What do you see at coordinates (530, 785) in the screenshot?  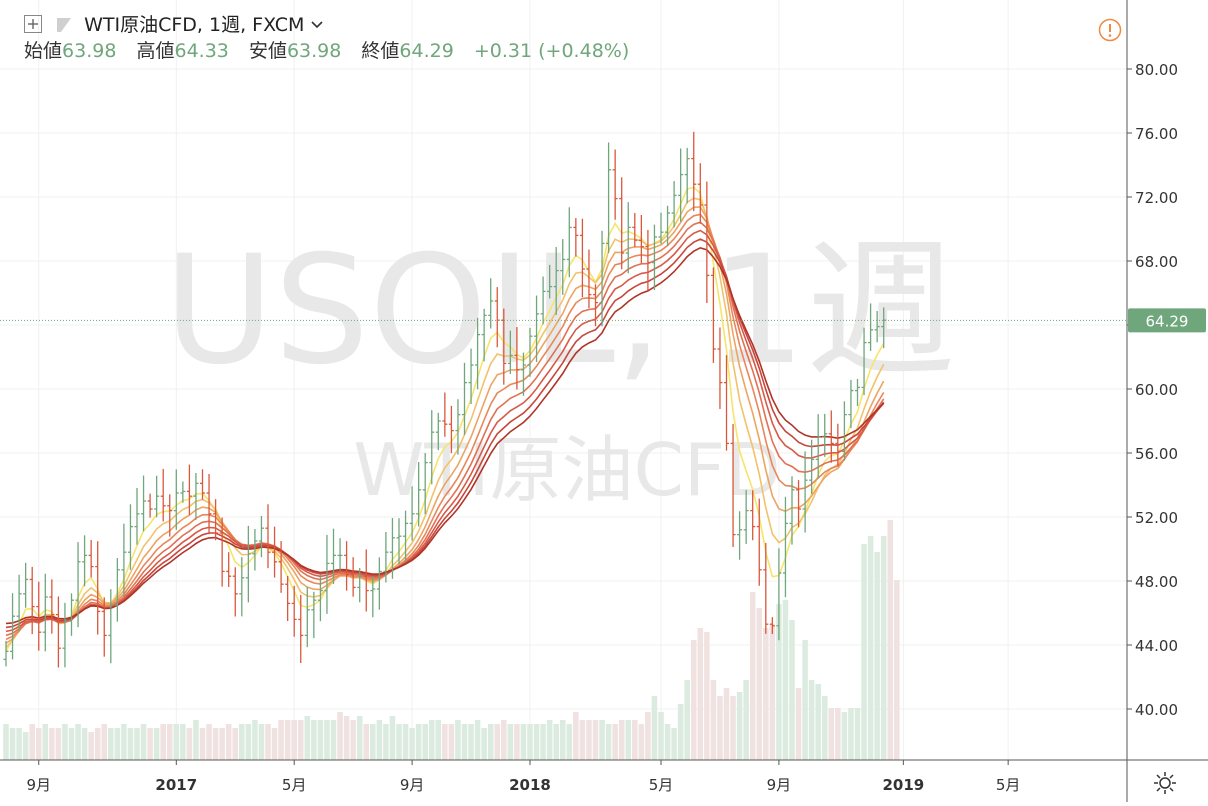 I see `x-tick-label: 2018` at bounding box center [530, 785].